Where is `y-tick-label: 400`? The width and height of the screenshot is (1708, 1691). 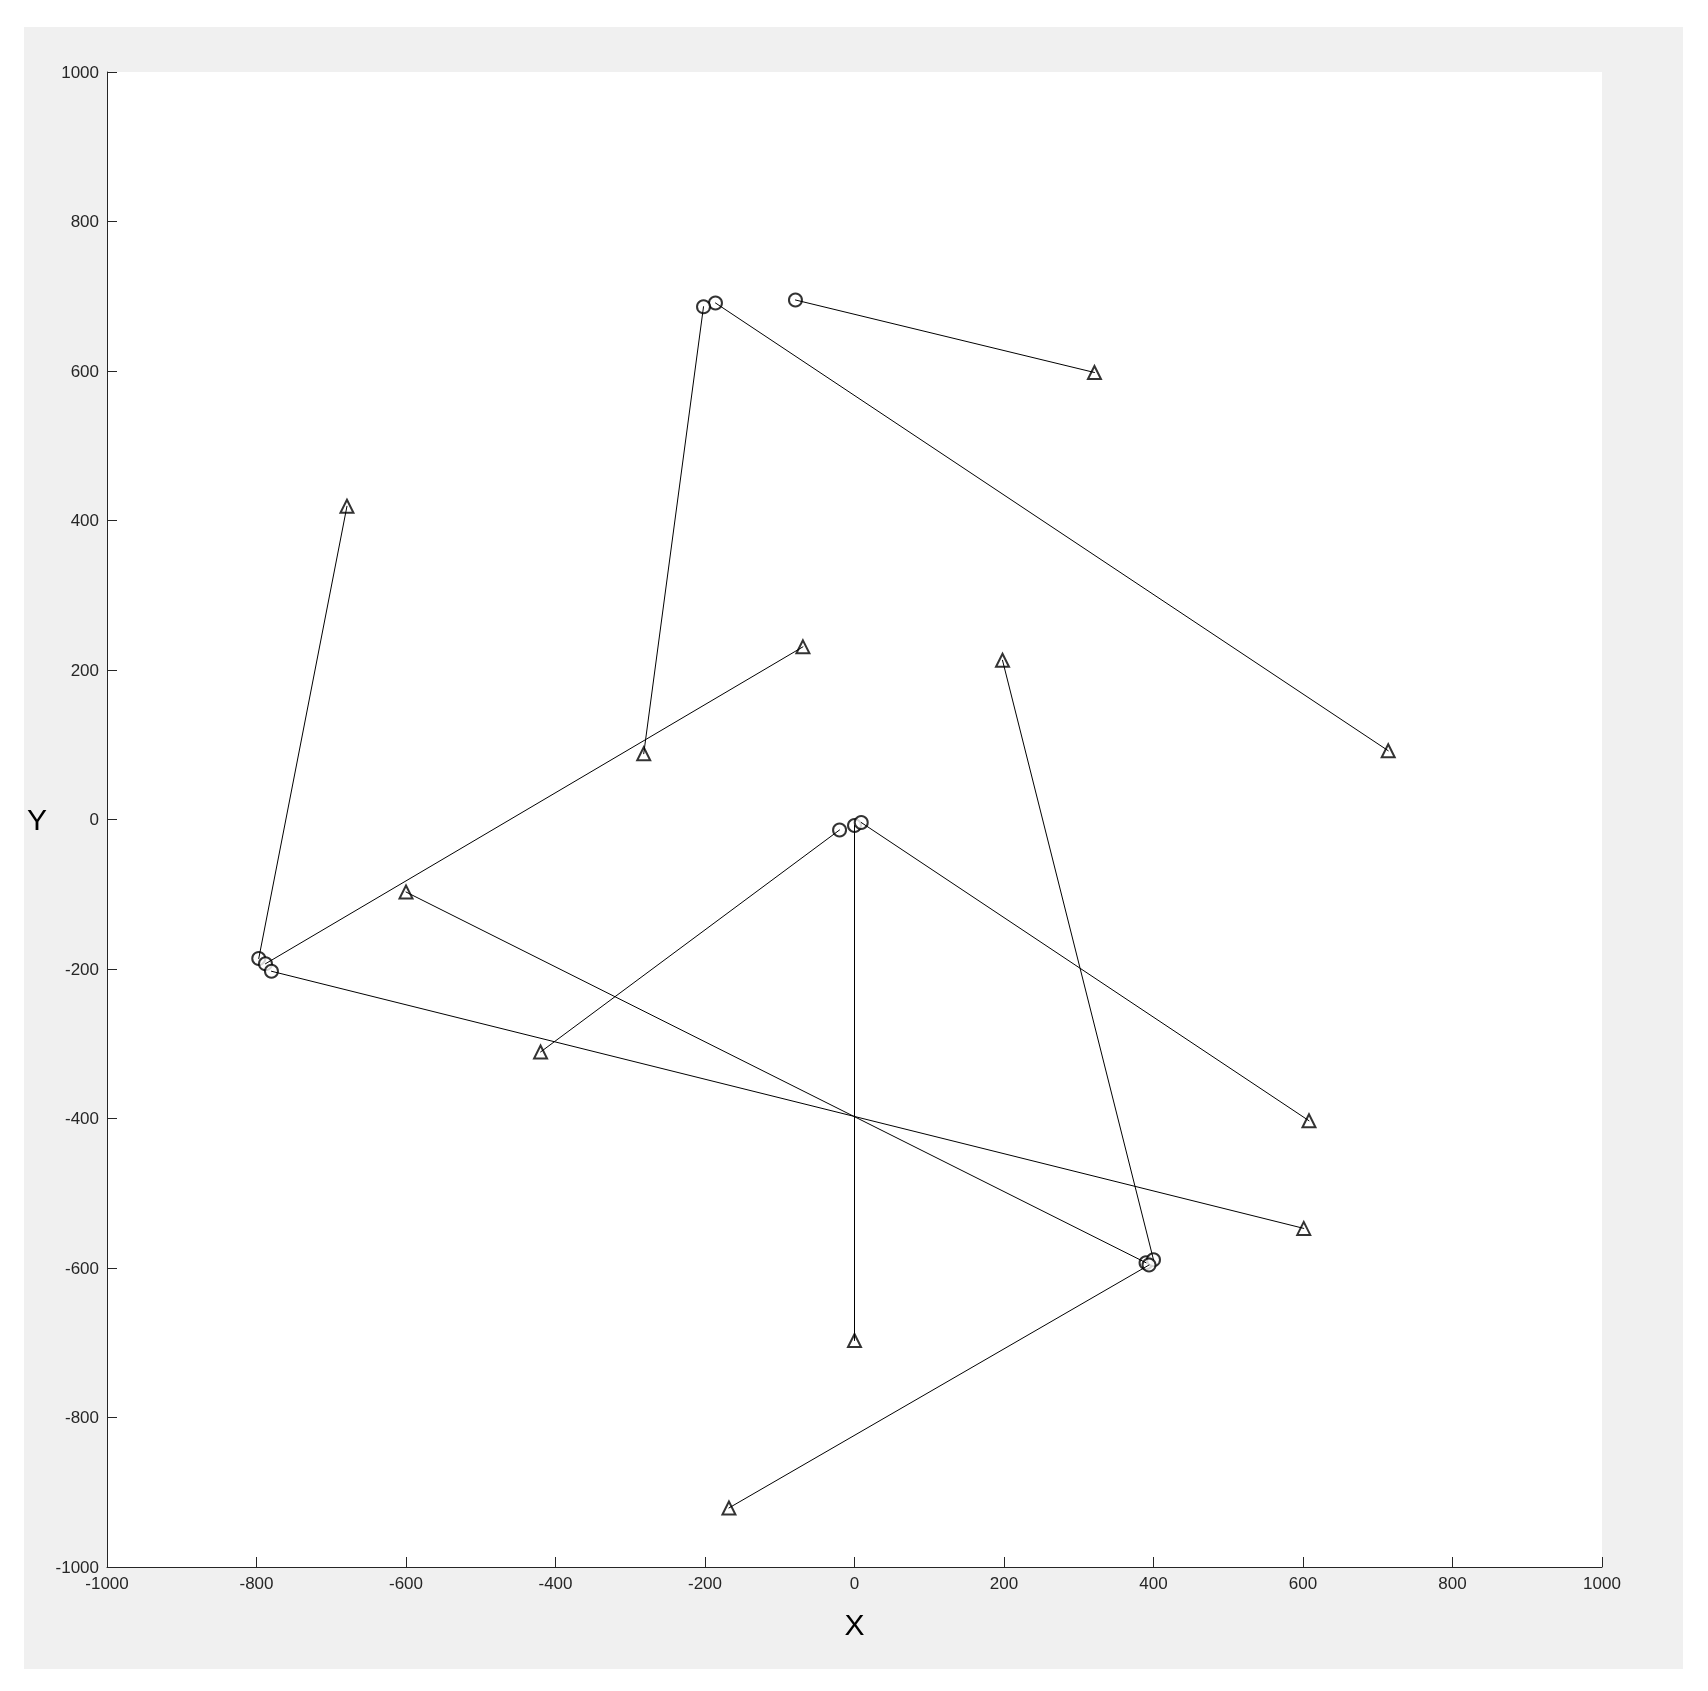
y-tick-label: 400 is located at coordinates (85, 520).